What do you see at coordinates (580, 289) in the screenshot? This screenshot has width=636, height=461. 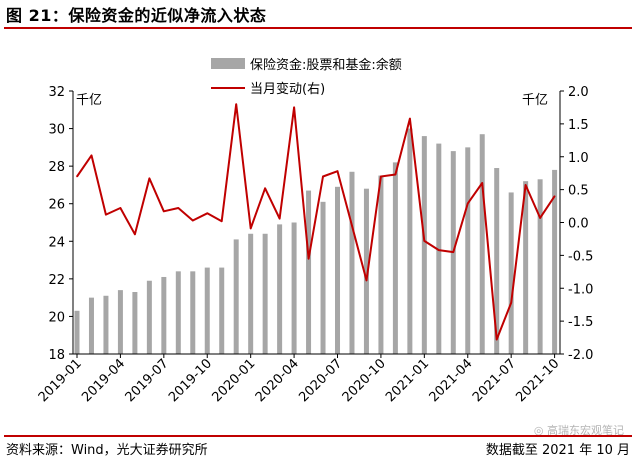 I see `y-right-tick-label: -1.0` at bounding box center [580, 289].